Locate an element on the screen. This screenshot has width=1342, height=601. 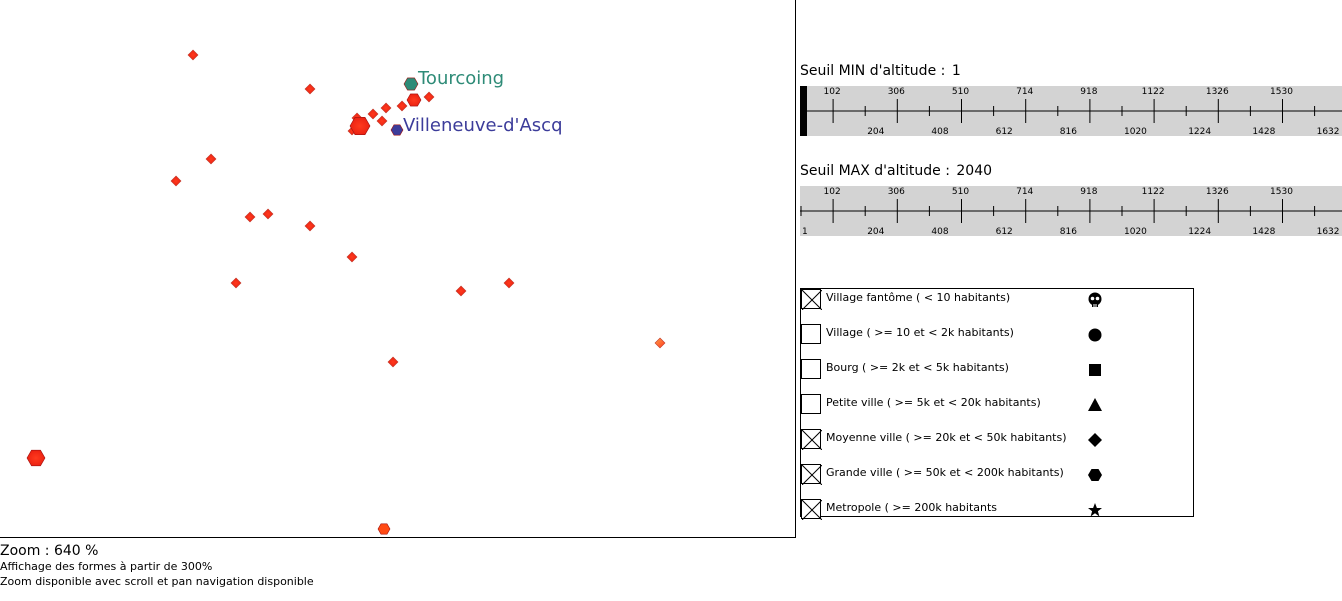
legend-item-bourg: Bourg ( >= 2k et < 5k habitants) is located at coordinates (997, 370).